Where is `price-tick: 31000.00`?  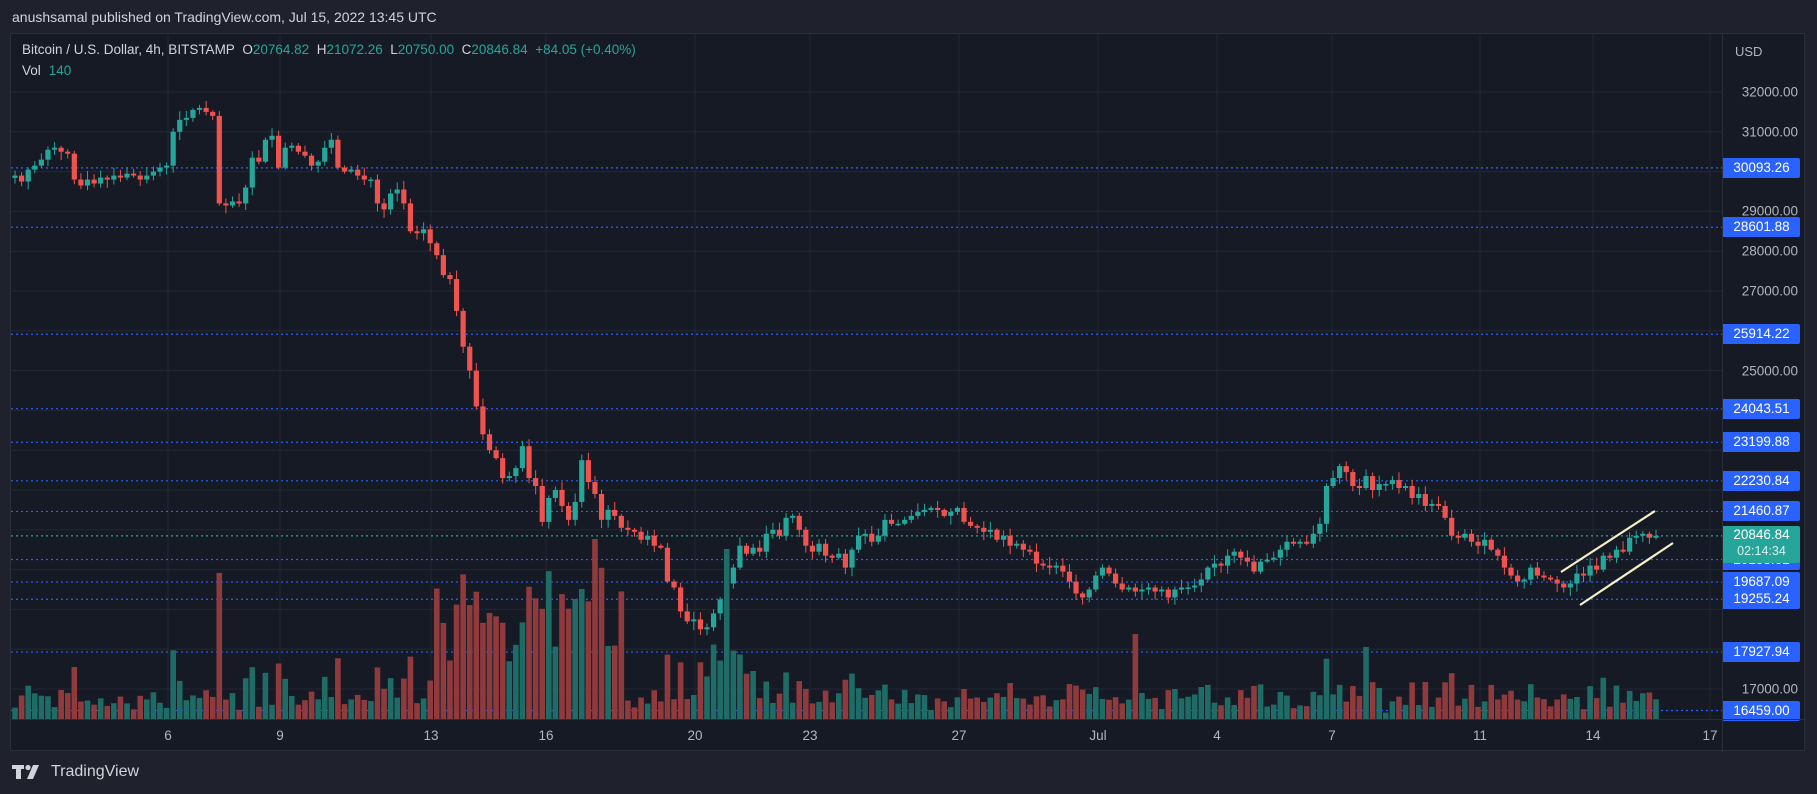 price-tick: 31000.00 is located at coordinates (1769, 132).